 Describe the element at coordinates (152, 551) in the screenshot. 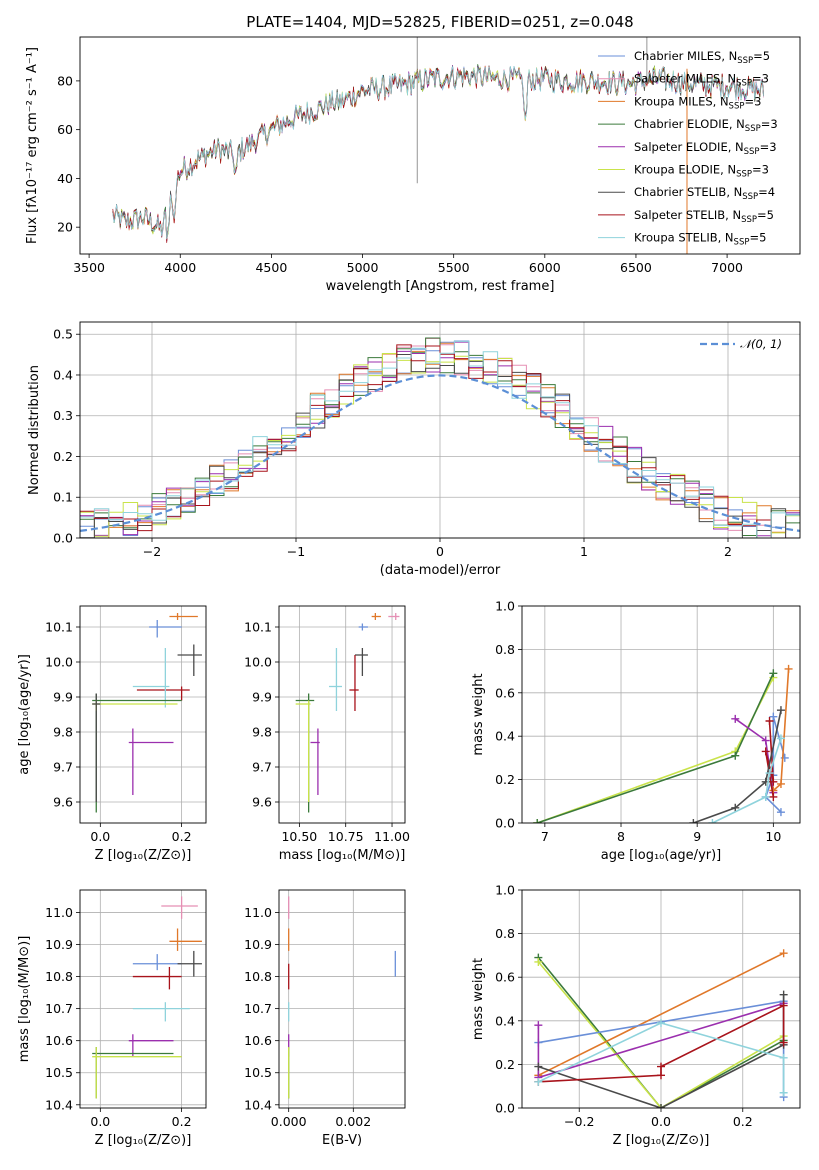

I see `x-tick-label: −2` at that location.